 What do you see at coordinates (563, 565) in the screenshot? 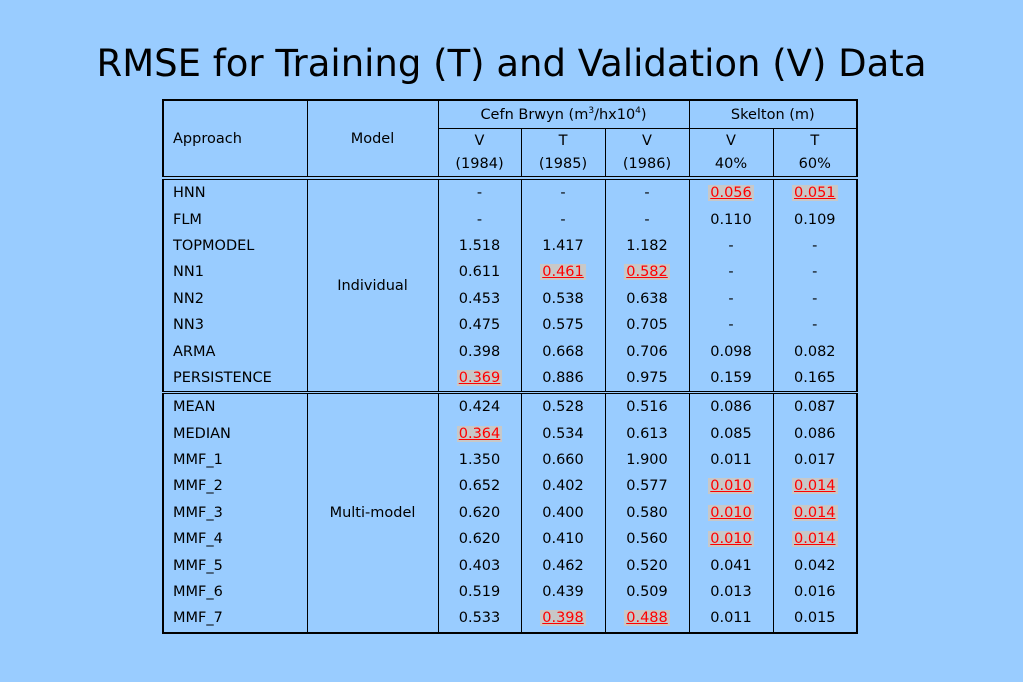
I see `value-cell: 0.462` at bounding box center [563, 565].